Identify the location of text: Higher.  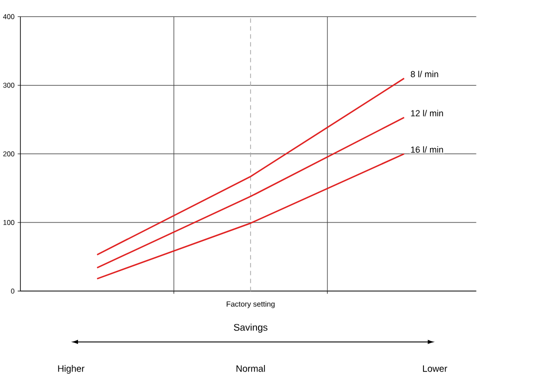
(71, 369).